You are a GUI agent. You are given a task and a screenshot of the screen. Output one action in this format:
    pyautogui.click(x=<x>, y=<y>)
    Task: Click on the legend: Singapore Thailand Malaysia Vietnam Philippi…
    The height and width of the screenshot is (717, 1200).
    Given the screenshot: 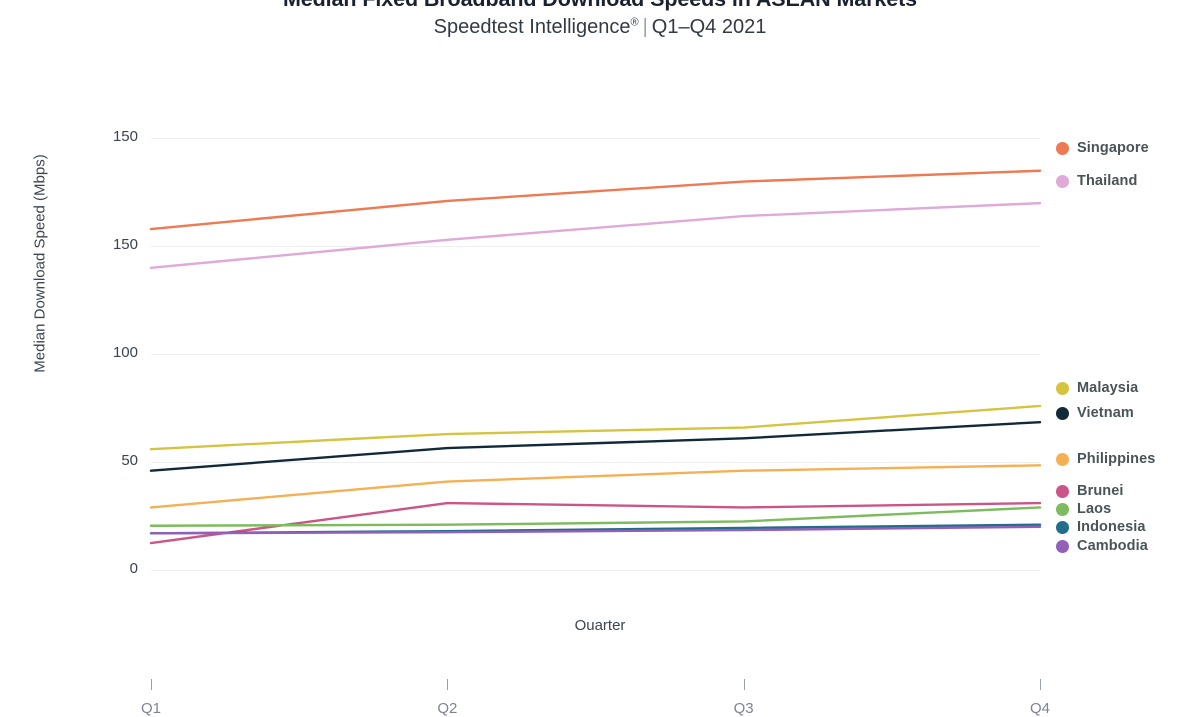 What is the action you would take?
    pyautogui.click(x=1128, y=315)
    